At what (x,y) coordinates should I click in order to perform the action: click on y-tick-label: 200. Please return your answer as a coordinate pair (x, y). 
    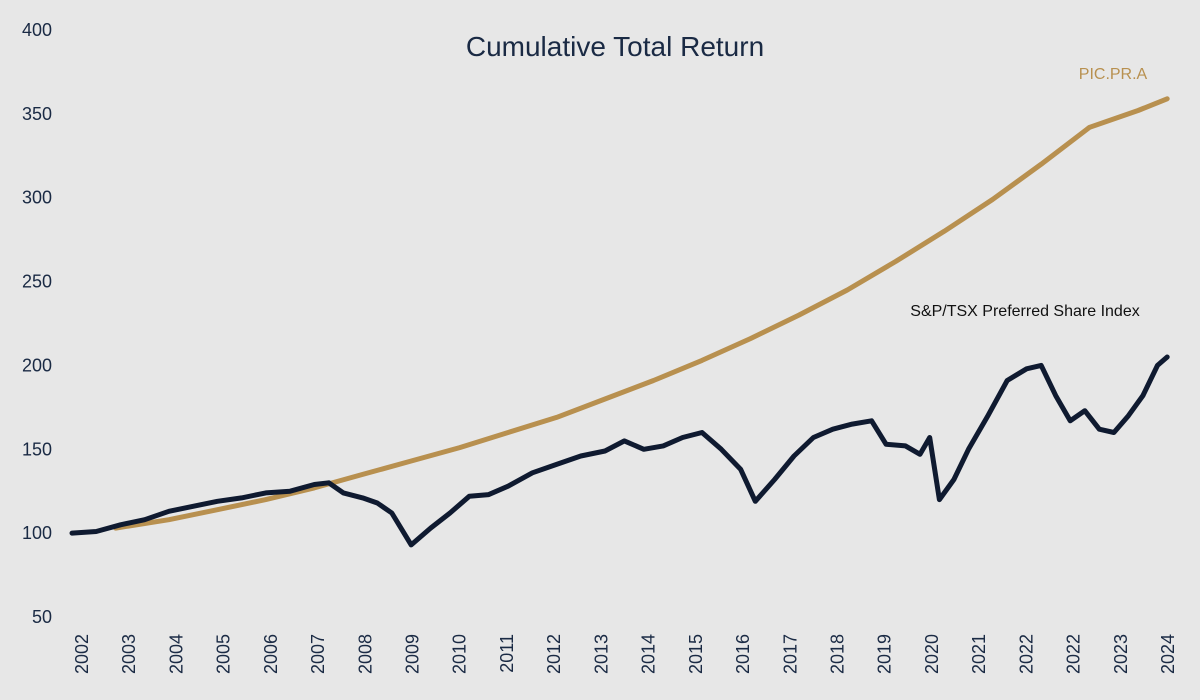
    Looking at the image, I should click on (37, 365).